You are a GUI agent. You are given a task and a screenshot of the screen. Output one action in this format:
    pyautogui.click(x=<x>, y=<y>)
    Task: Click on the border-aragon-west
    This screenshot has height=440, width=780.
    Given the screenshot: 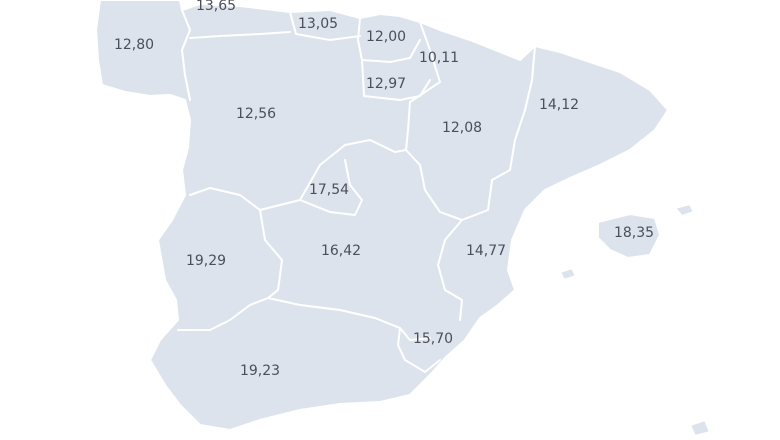 What is the action you would take?
    pyautogui.click(x=434, y=161)
    